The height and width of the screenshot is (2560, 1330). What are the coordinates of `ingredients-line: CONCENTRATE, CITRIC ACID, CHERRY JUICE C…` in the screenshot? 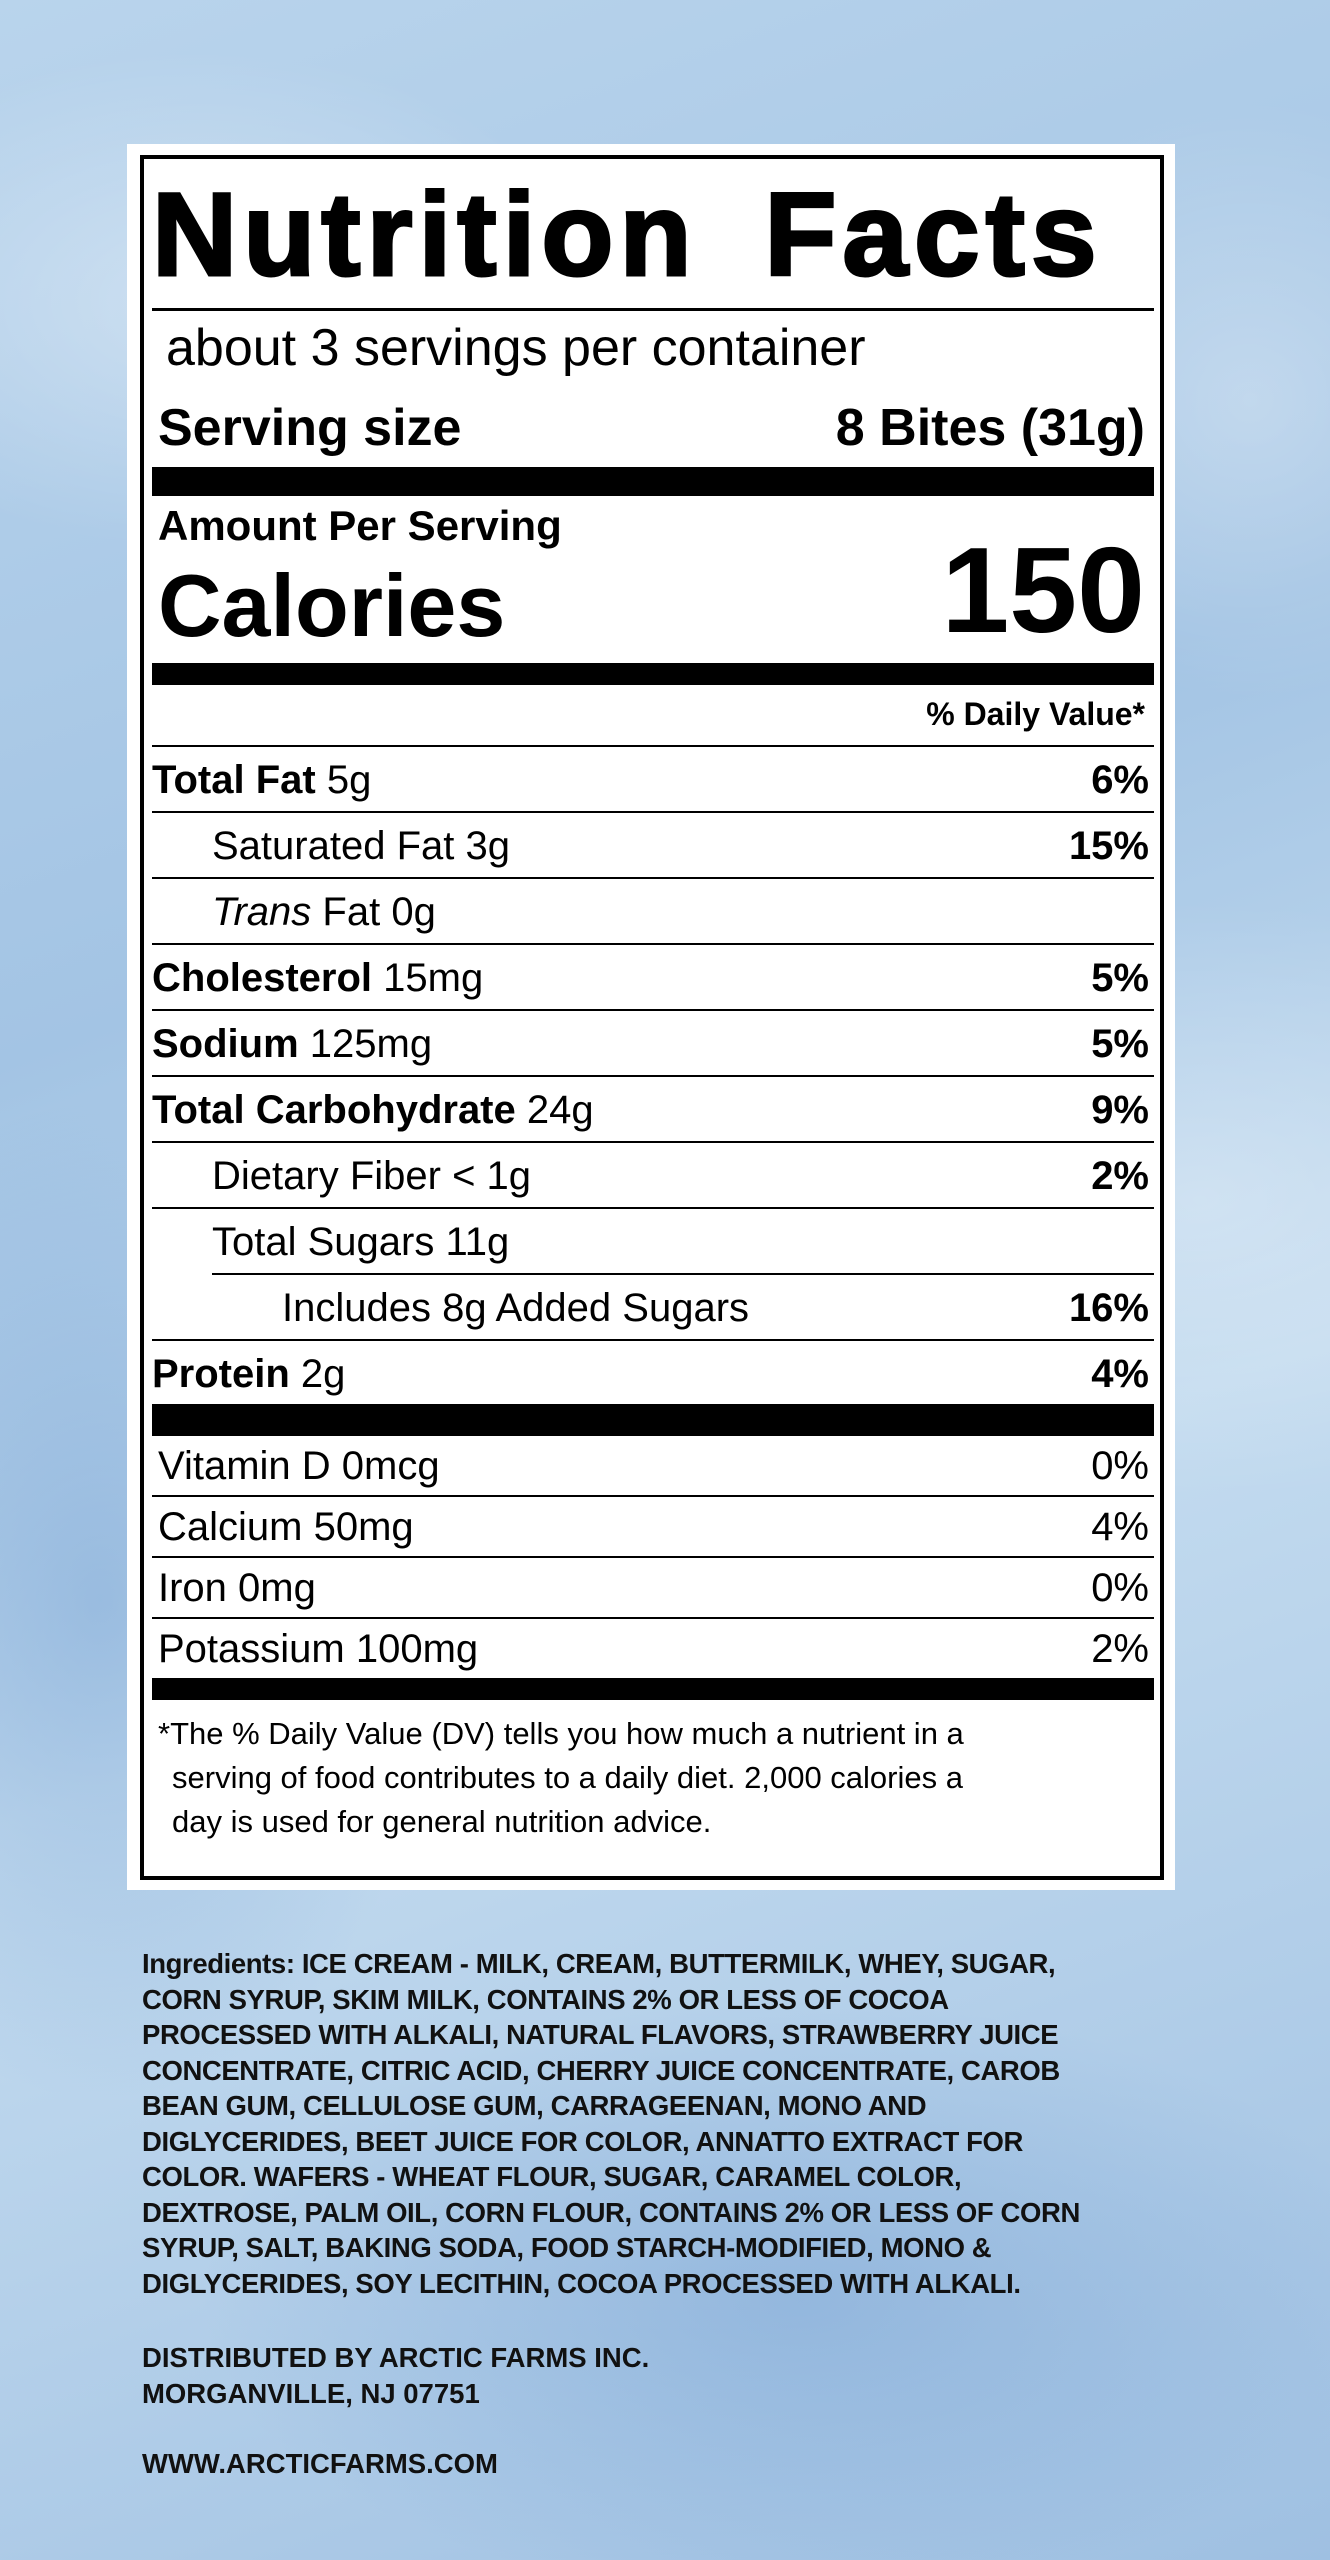 It's located at (601, 2070).